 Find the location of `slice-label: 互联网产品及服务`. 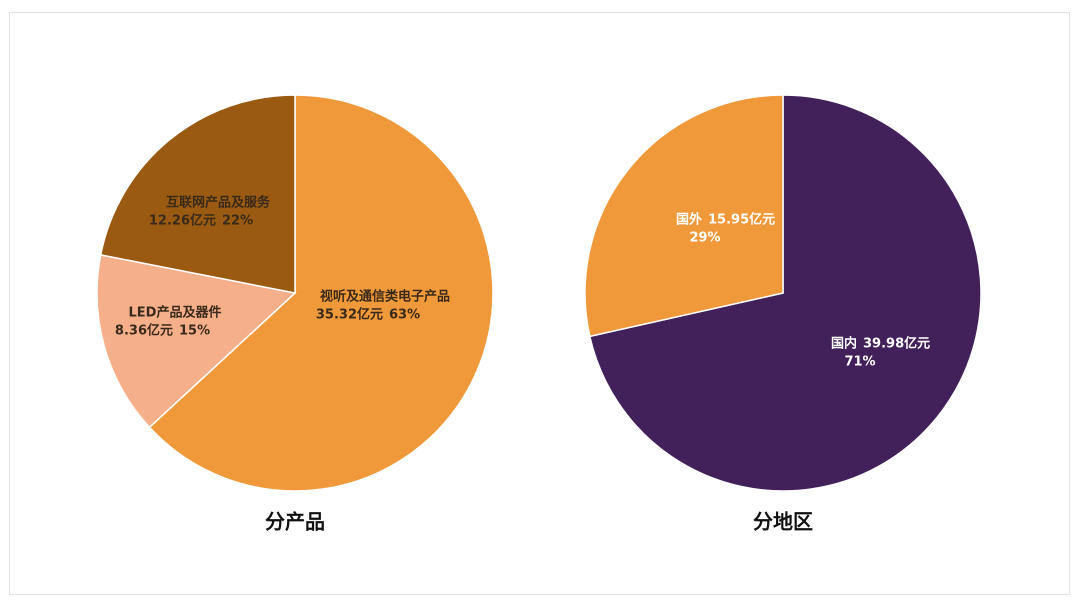

slice-label: 互联网产品及服务 is located at coordinates (218, 203).